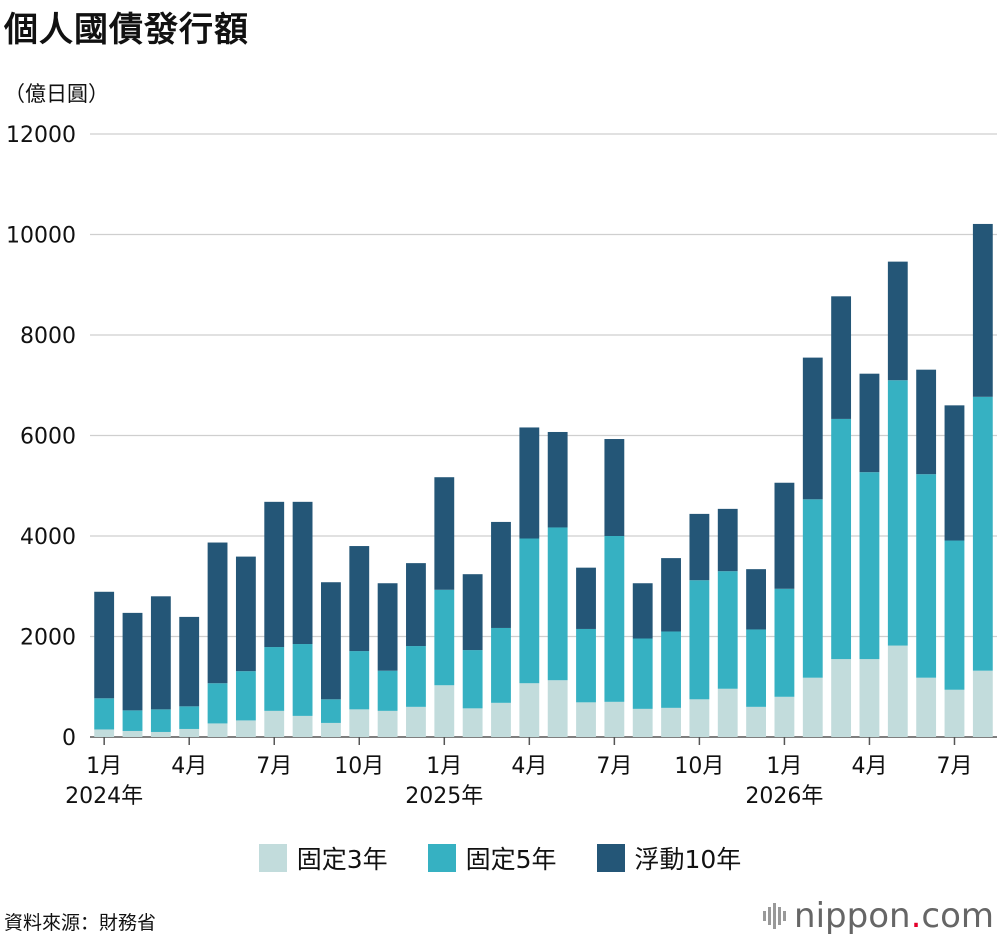  Describe the element at coordinates (48, 437) in the screenshot. I see `y-tick-label: 6000` at that location.